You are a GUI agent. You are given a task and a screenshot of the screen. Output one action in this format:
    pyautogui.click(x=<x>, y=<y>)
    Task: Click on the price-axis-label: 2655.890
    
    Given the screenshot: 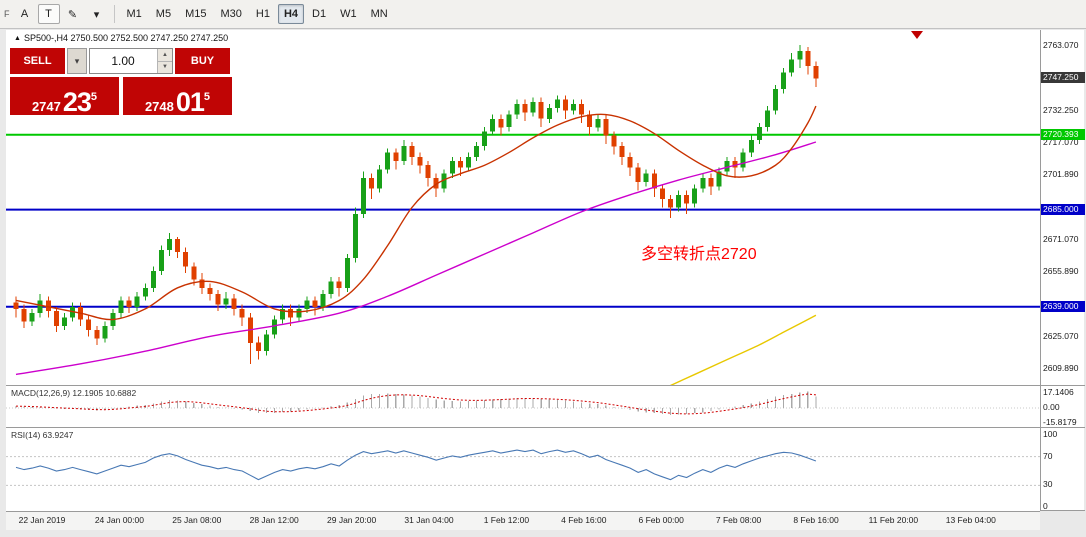 What is the action you would take?
    pyautogui.click(x=1061, y=271)
    